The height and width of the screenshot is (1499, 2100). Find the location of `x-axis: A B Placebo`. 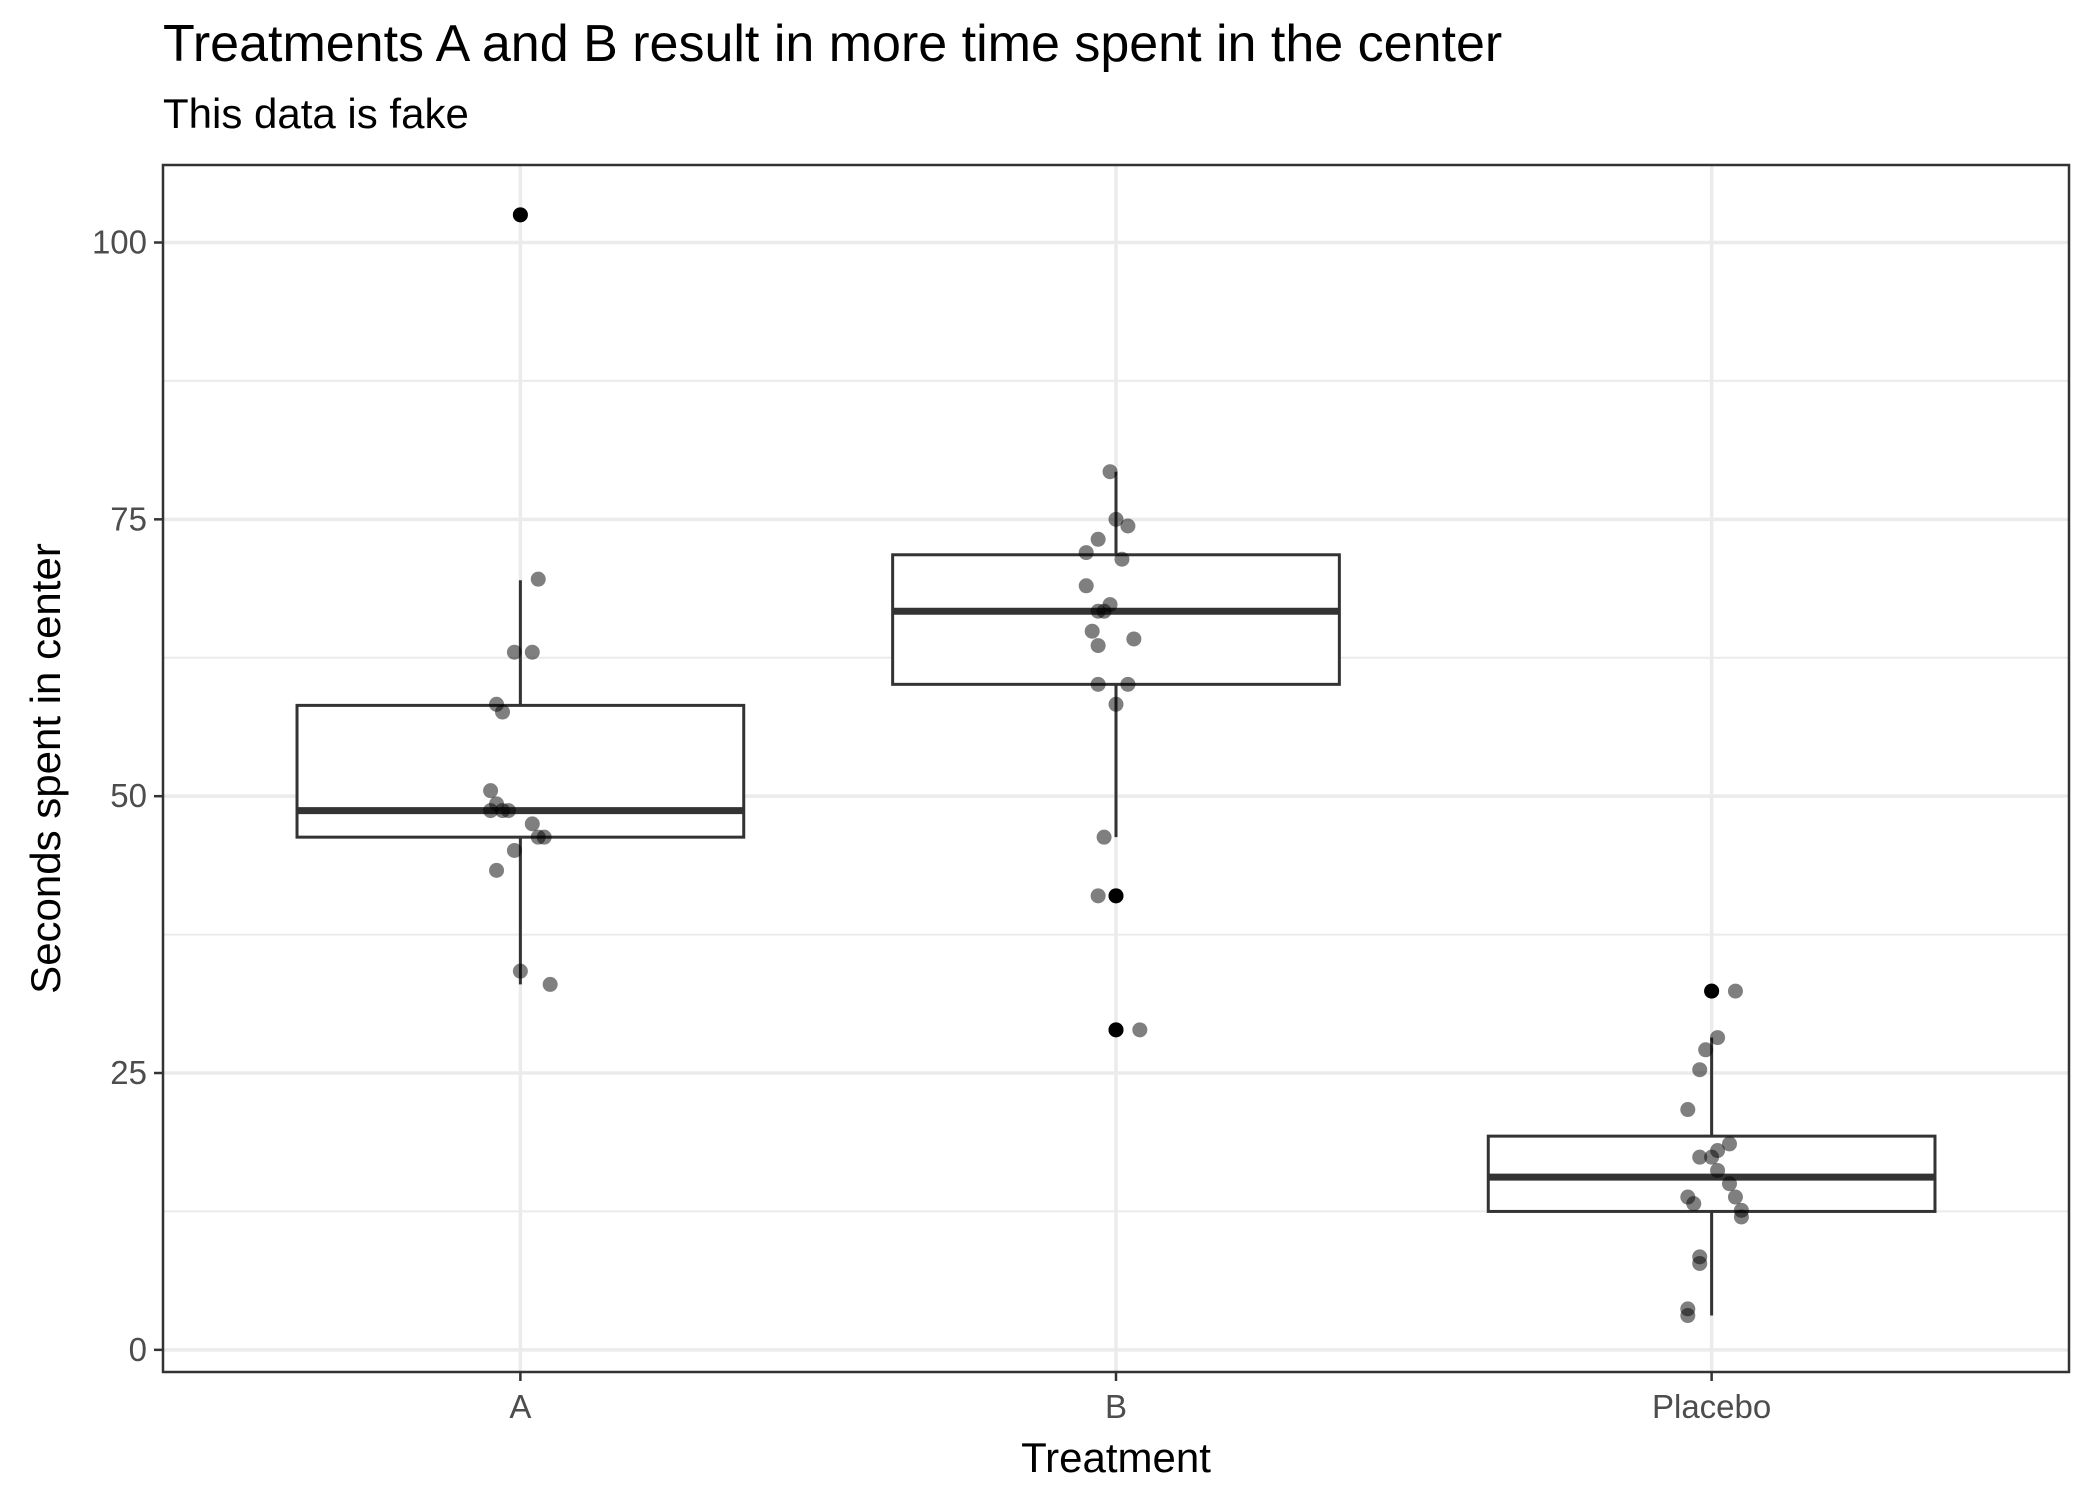

x-axis: A B Placebo is located at coordinates (1140, 1398).